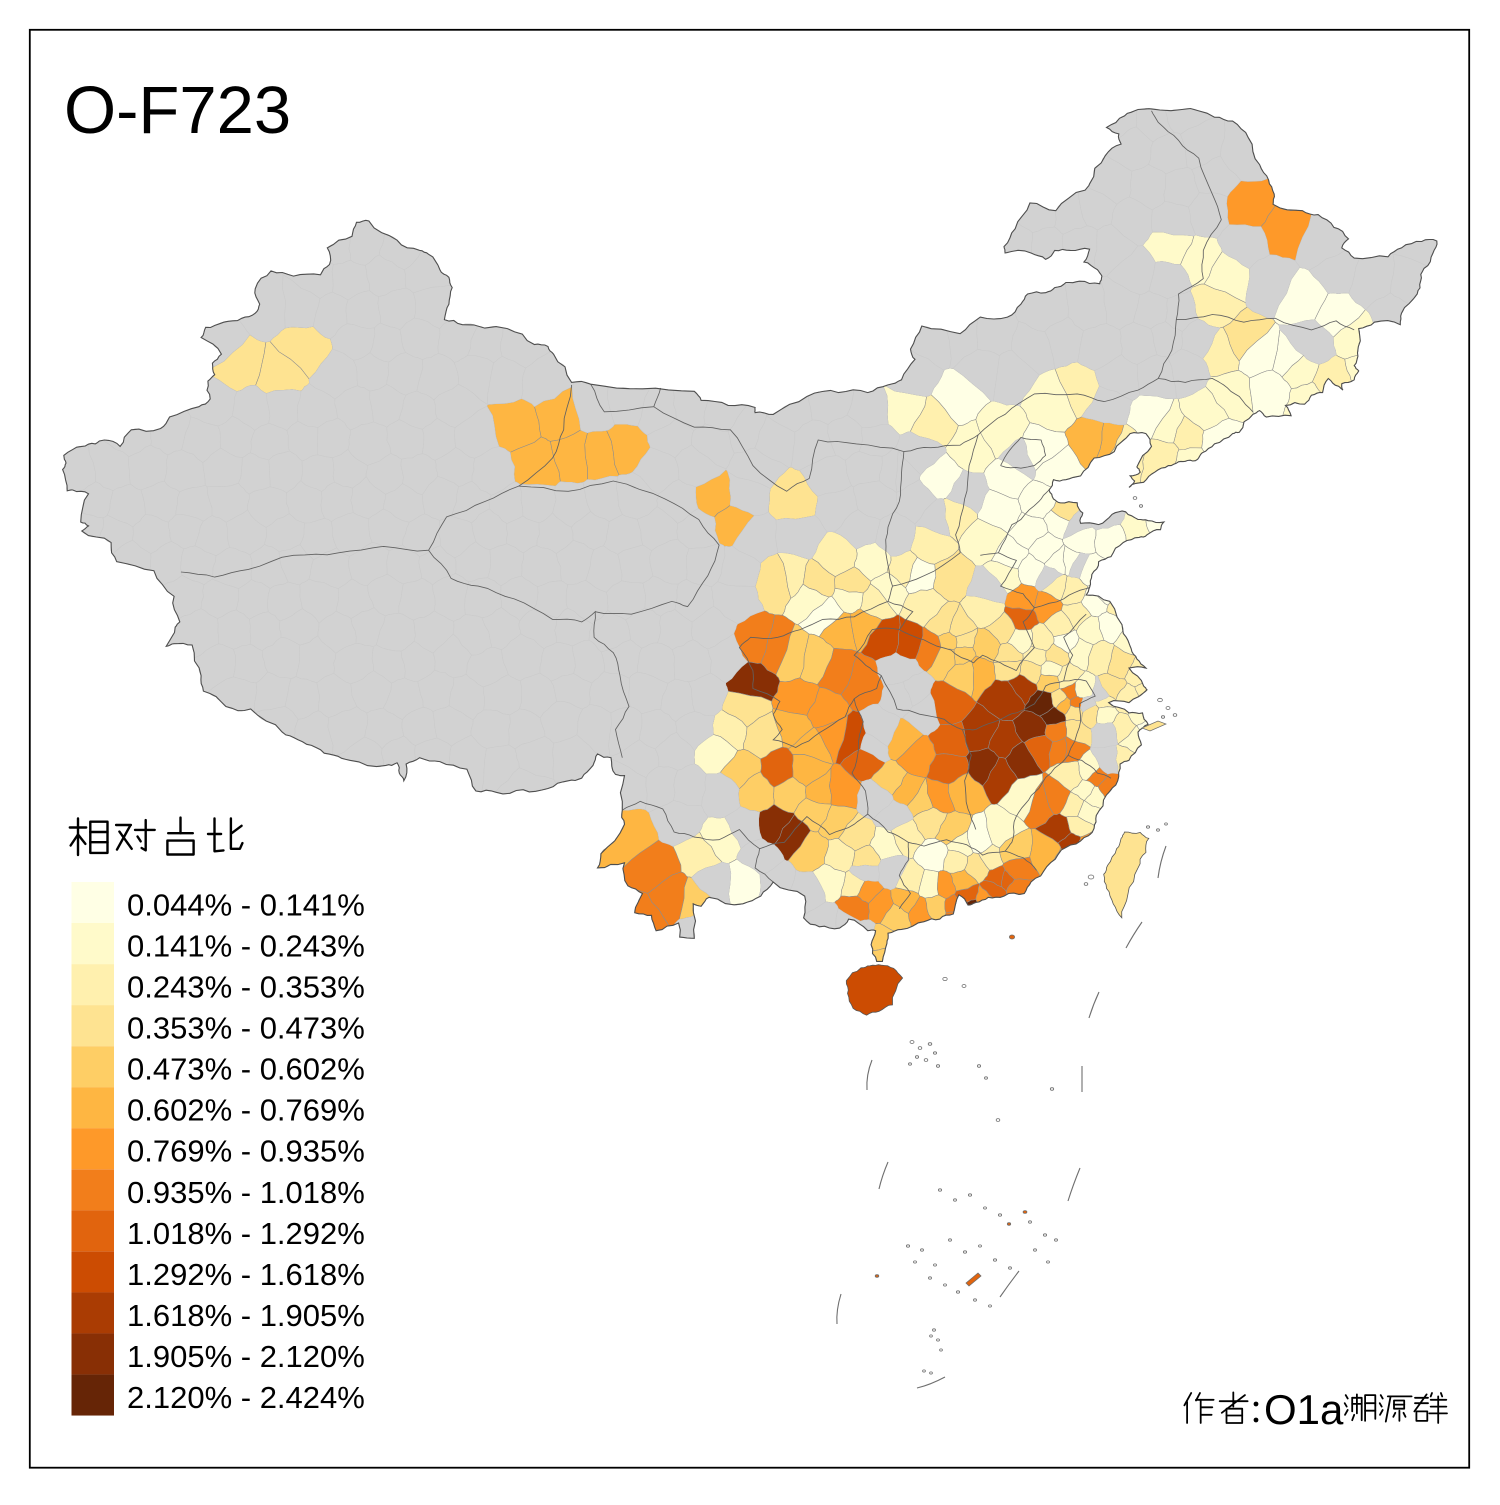 Image resolution: width=1500 pixels, height=1505 pixels. What do you see at coordinates (246, 1151) in the screenshot?
I see `svg-text: 0.769% - 0.935%` at bounding box center [246, 1151].